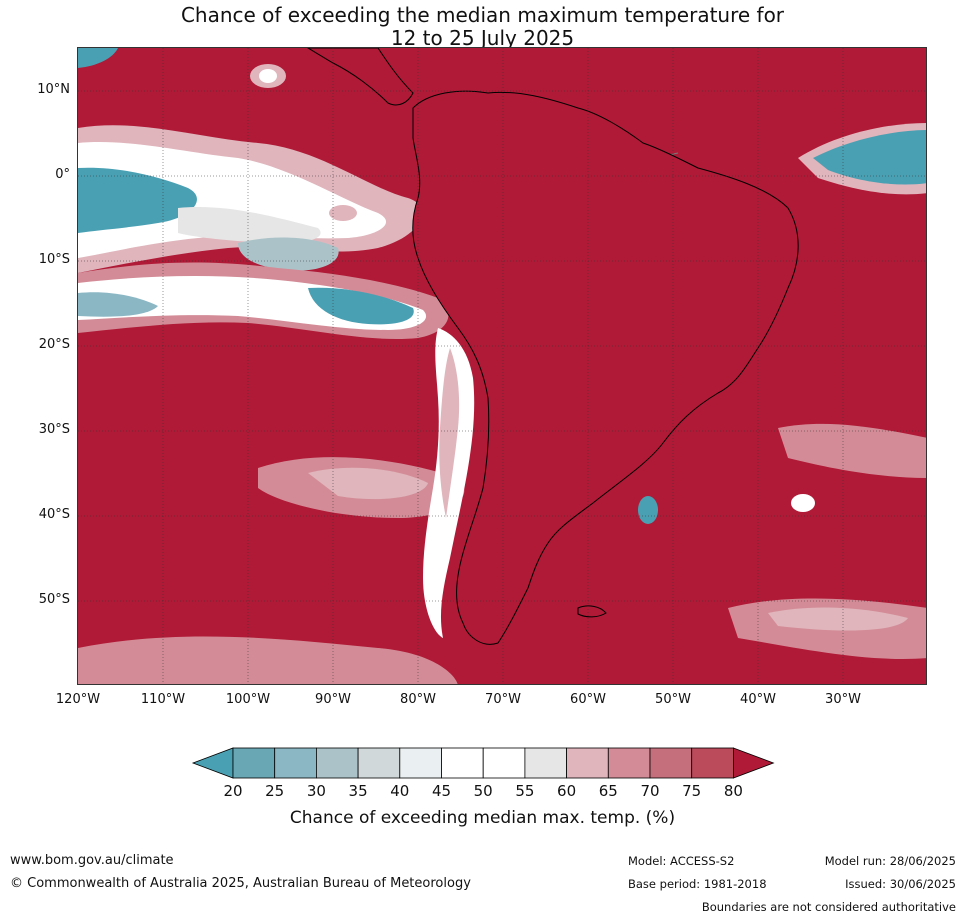 This screenshot has height=919, width=965. Describe the element at coordinates (525, 791) in the screenshot. I see `colorbar-tick-label: 55` at that location.